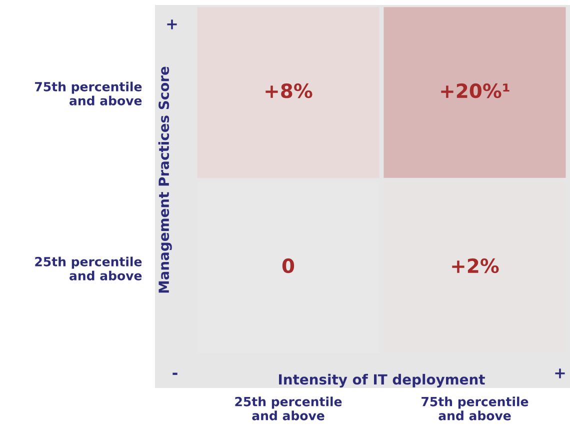 Image resolution: width=570 pixels, height=433 pixels. What do you see at coordinates (289, 90) in the screenshot?
I see `data-label: +8%` at bounding box center [289, 90].